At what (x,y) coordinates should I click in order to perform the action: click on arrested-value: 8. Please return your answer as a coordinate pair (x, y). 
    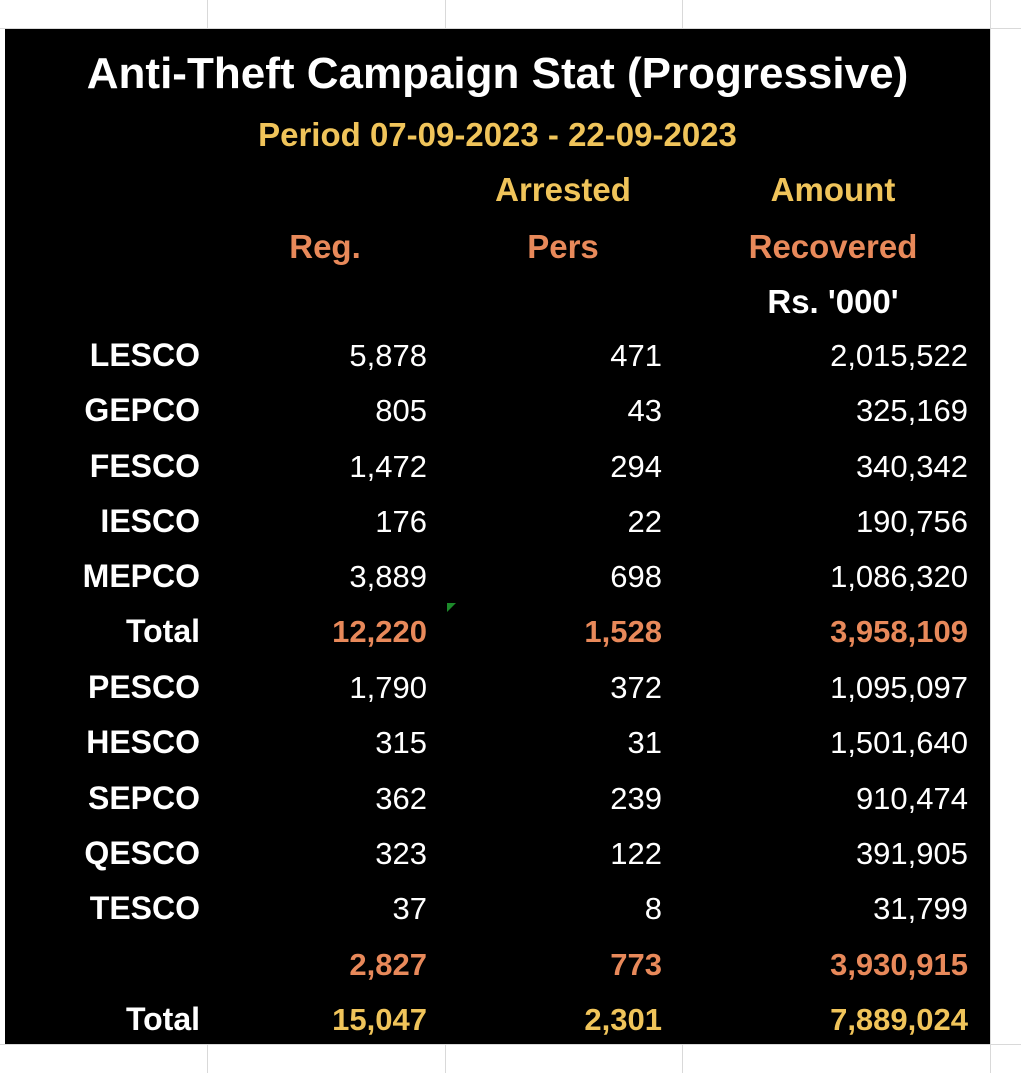
    Looking at the image, I should click on (653, 908).